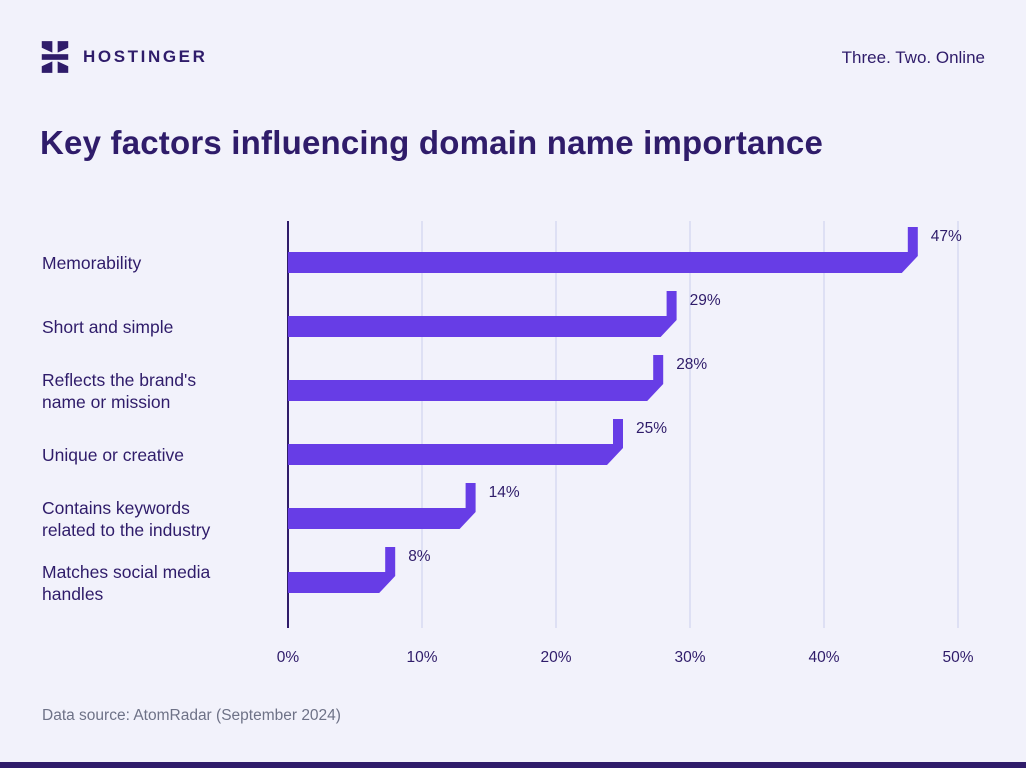 This screenshot has height=768, width=1026. What do you see at coordinates (92, 262) in the screenshot?
I see `category-label: Memorability` at bounding box center [92, 262].